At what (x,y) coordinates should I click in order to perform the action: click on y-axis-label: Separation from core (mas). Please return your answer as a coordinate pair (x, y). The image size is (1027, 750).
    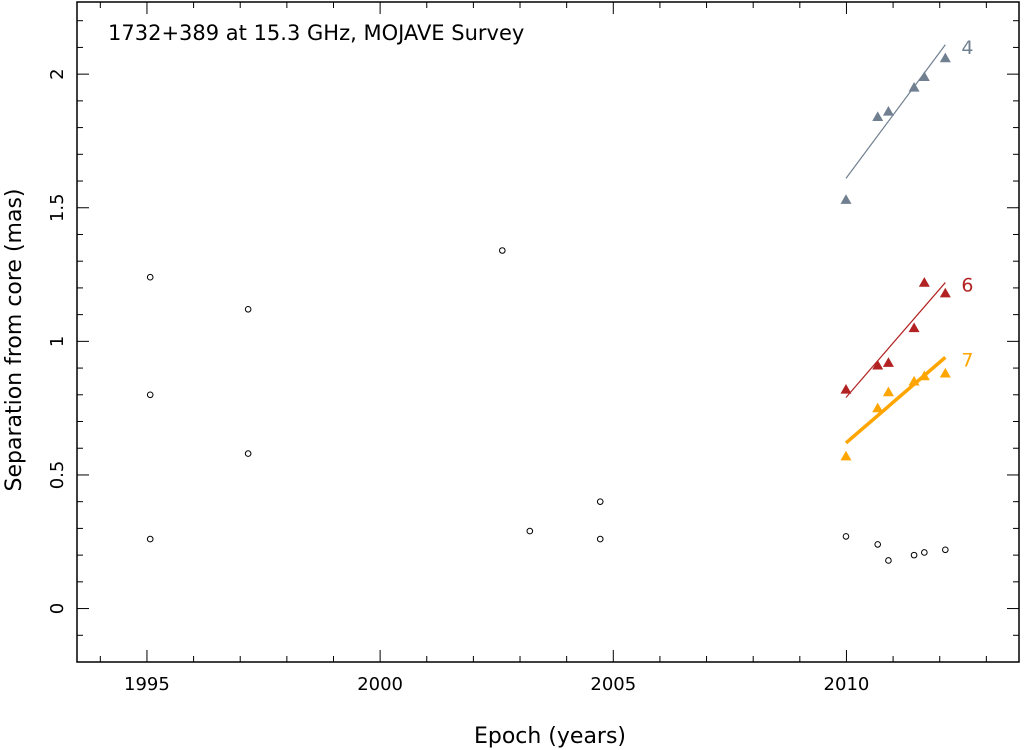
    Looking at the image, I should click on (14, 340).